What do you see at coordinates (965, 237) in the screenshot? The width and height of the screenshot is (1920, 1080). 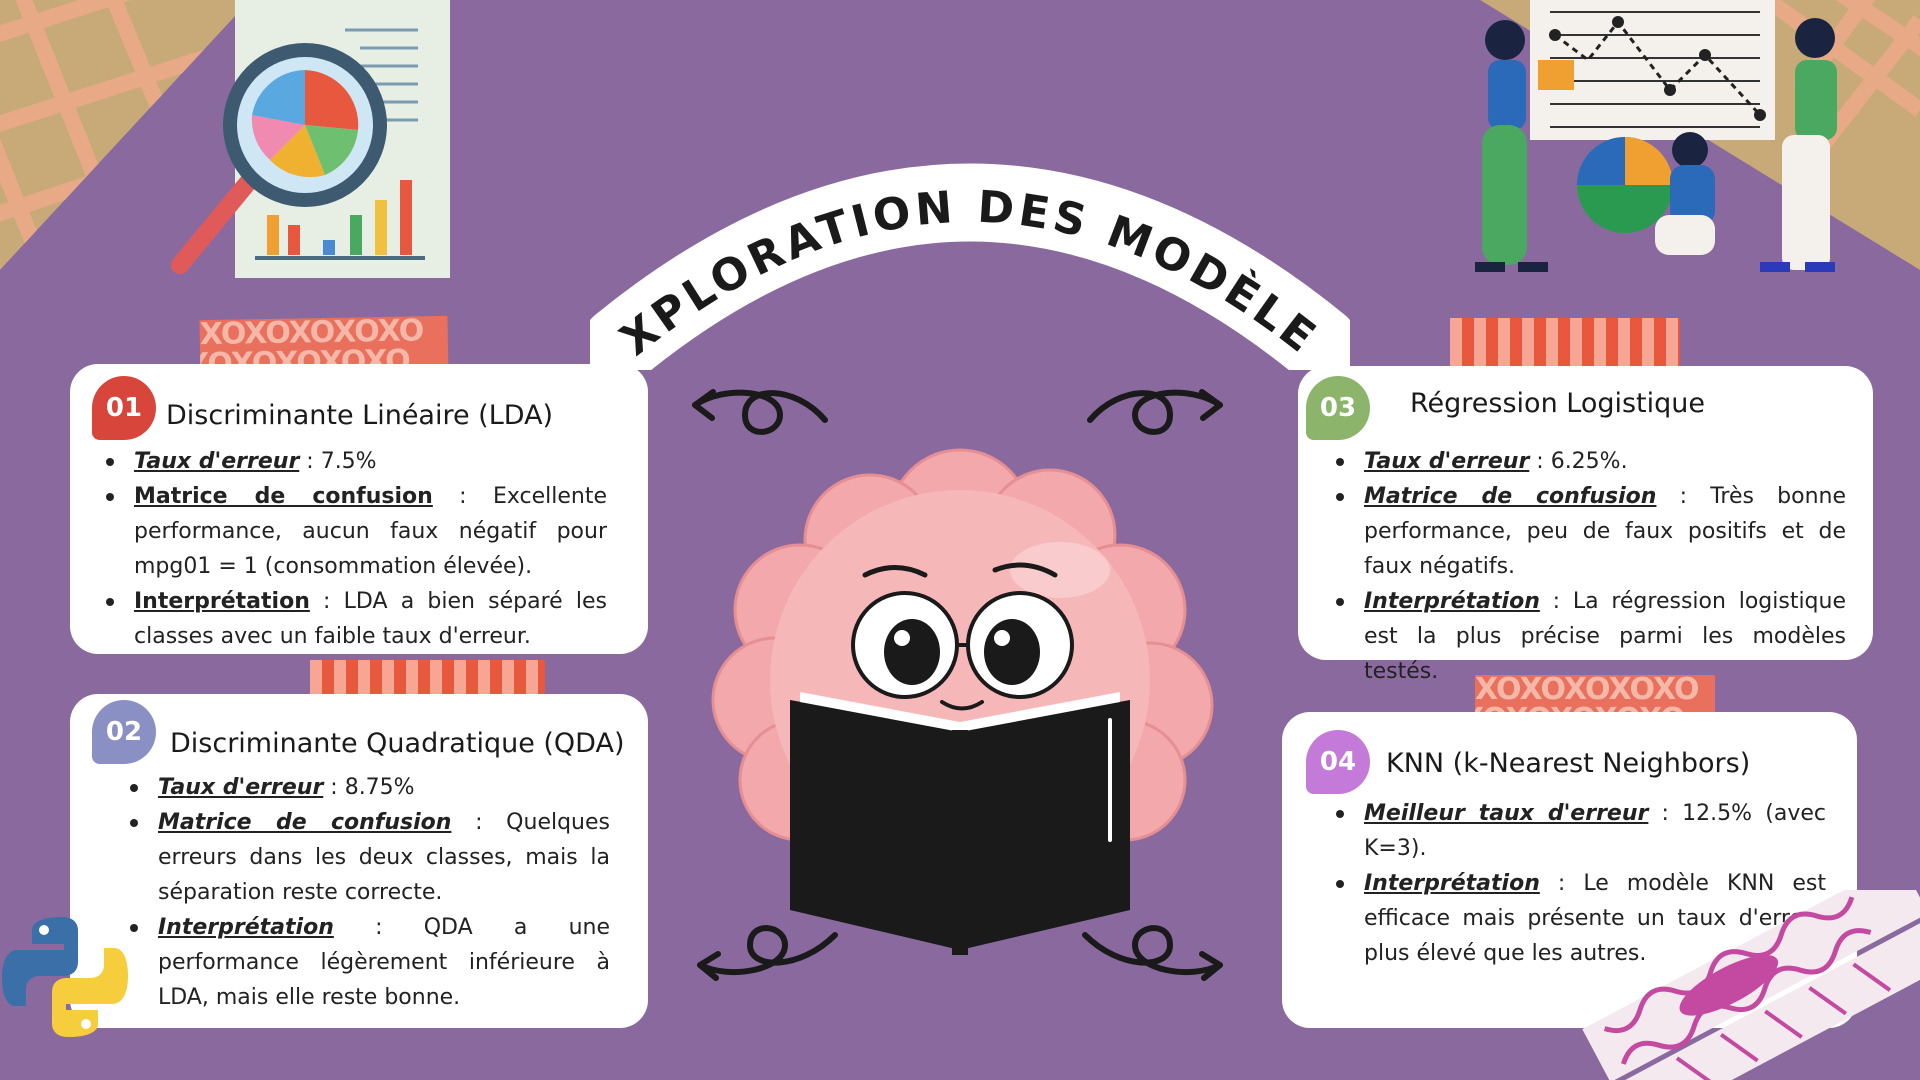 I see `title-banner: EXPLORATION DES MODÈLES` at bounding box center [965, 237].